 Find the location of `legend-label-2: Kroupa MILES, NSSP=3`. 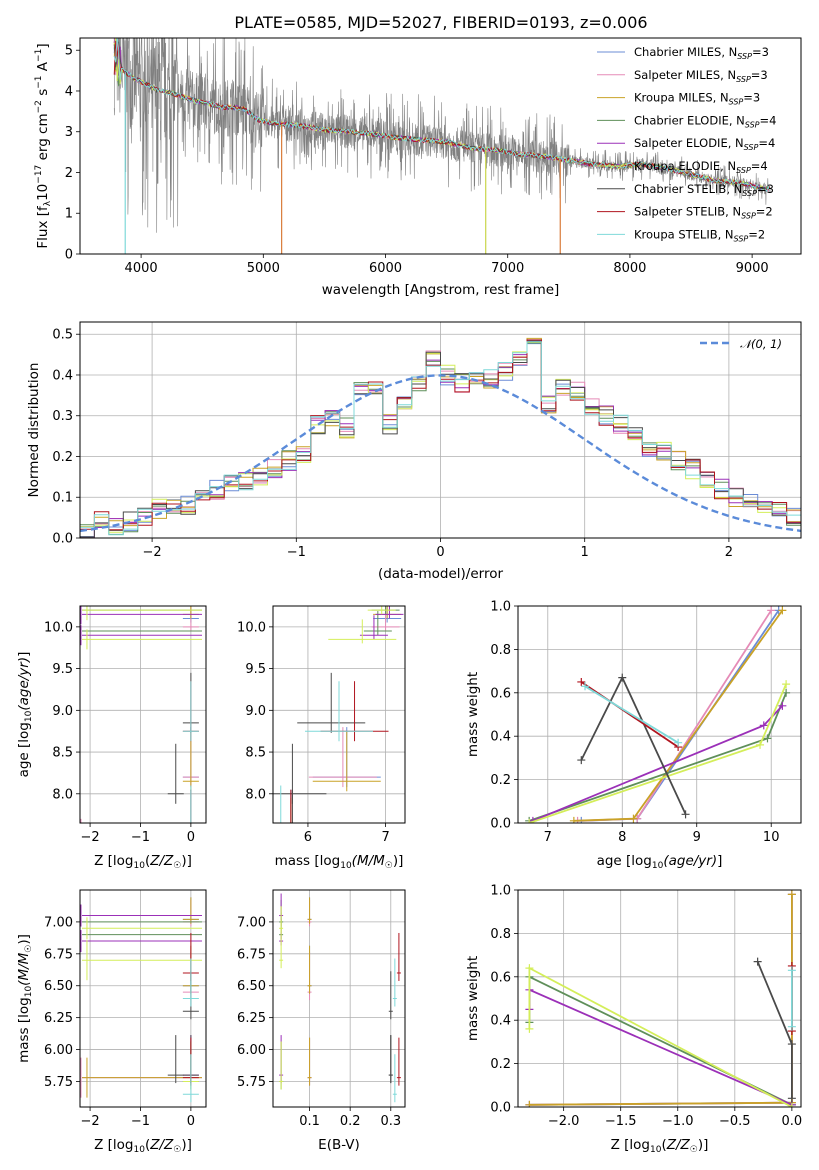

legend-label-2: Kroupa MILES, NSSP=3 is located at coordinates (697, 99).